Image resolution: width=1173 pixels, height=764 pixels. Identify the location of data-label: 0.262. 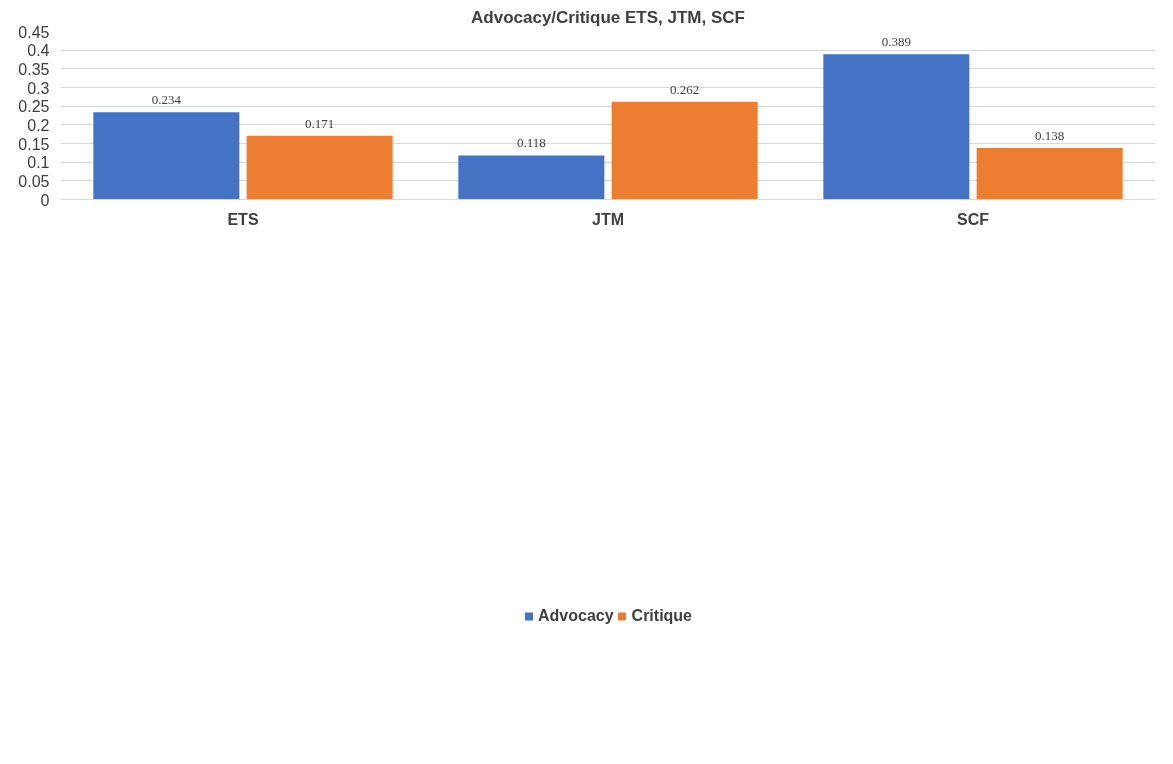
(685, 89).